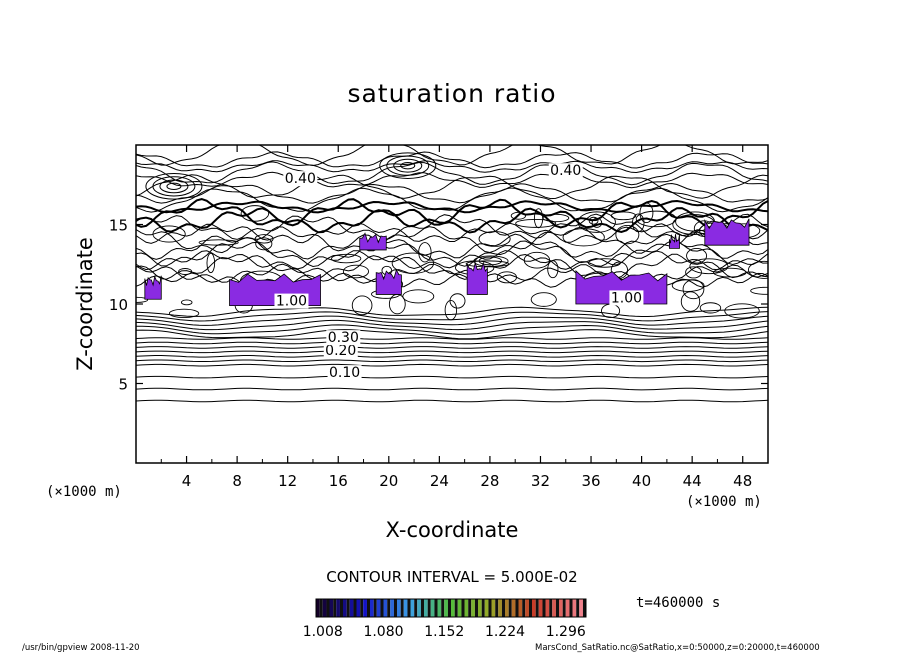 Image resolution: width=904 pixels, height=654 pixels. What do you see at coordinates (451, 608) in the screenshot?
I see `colorbar` at bounding box center [451, 608].